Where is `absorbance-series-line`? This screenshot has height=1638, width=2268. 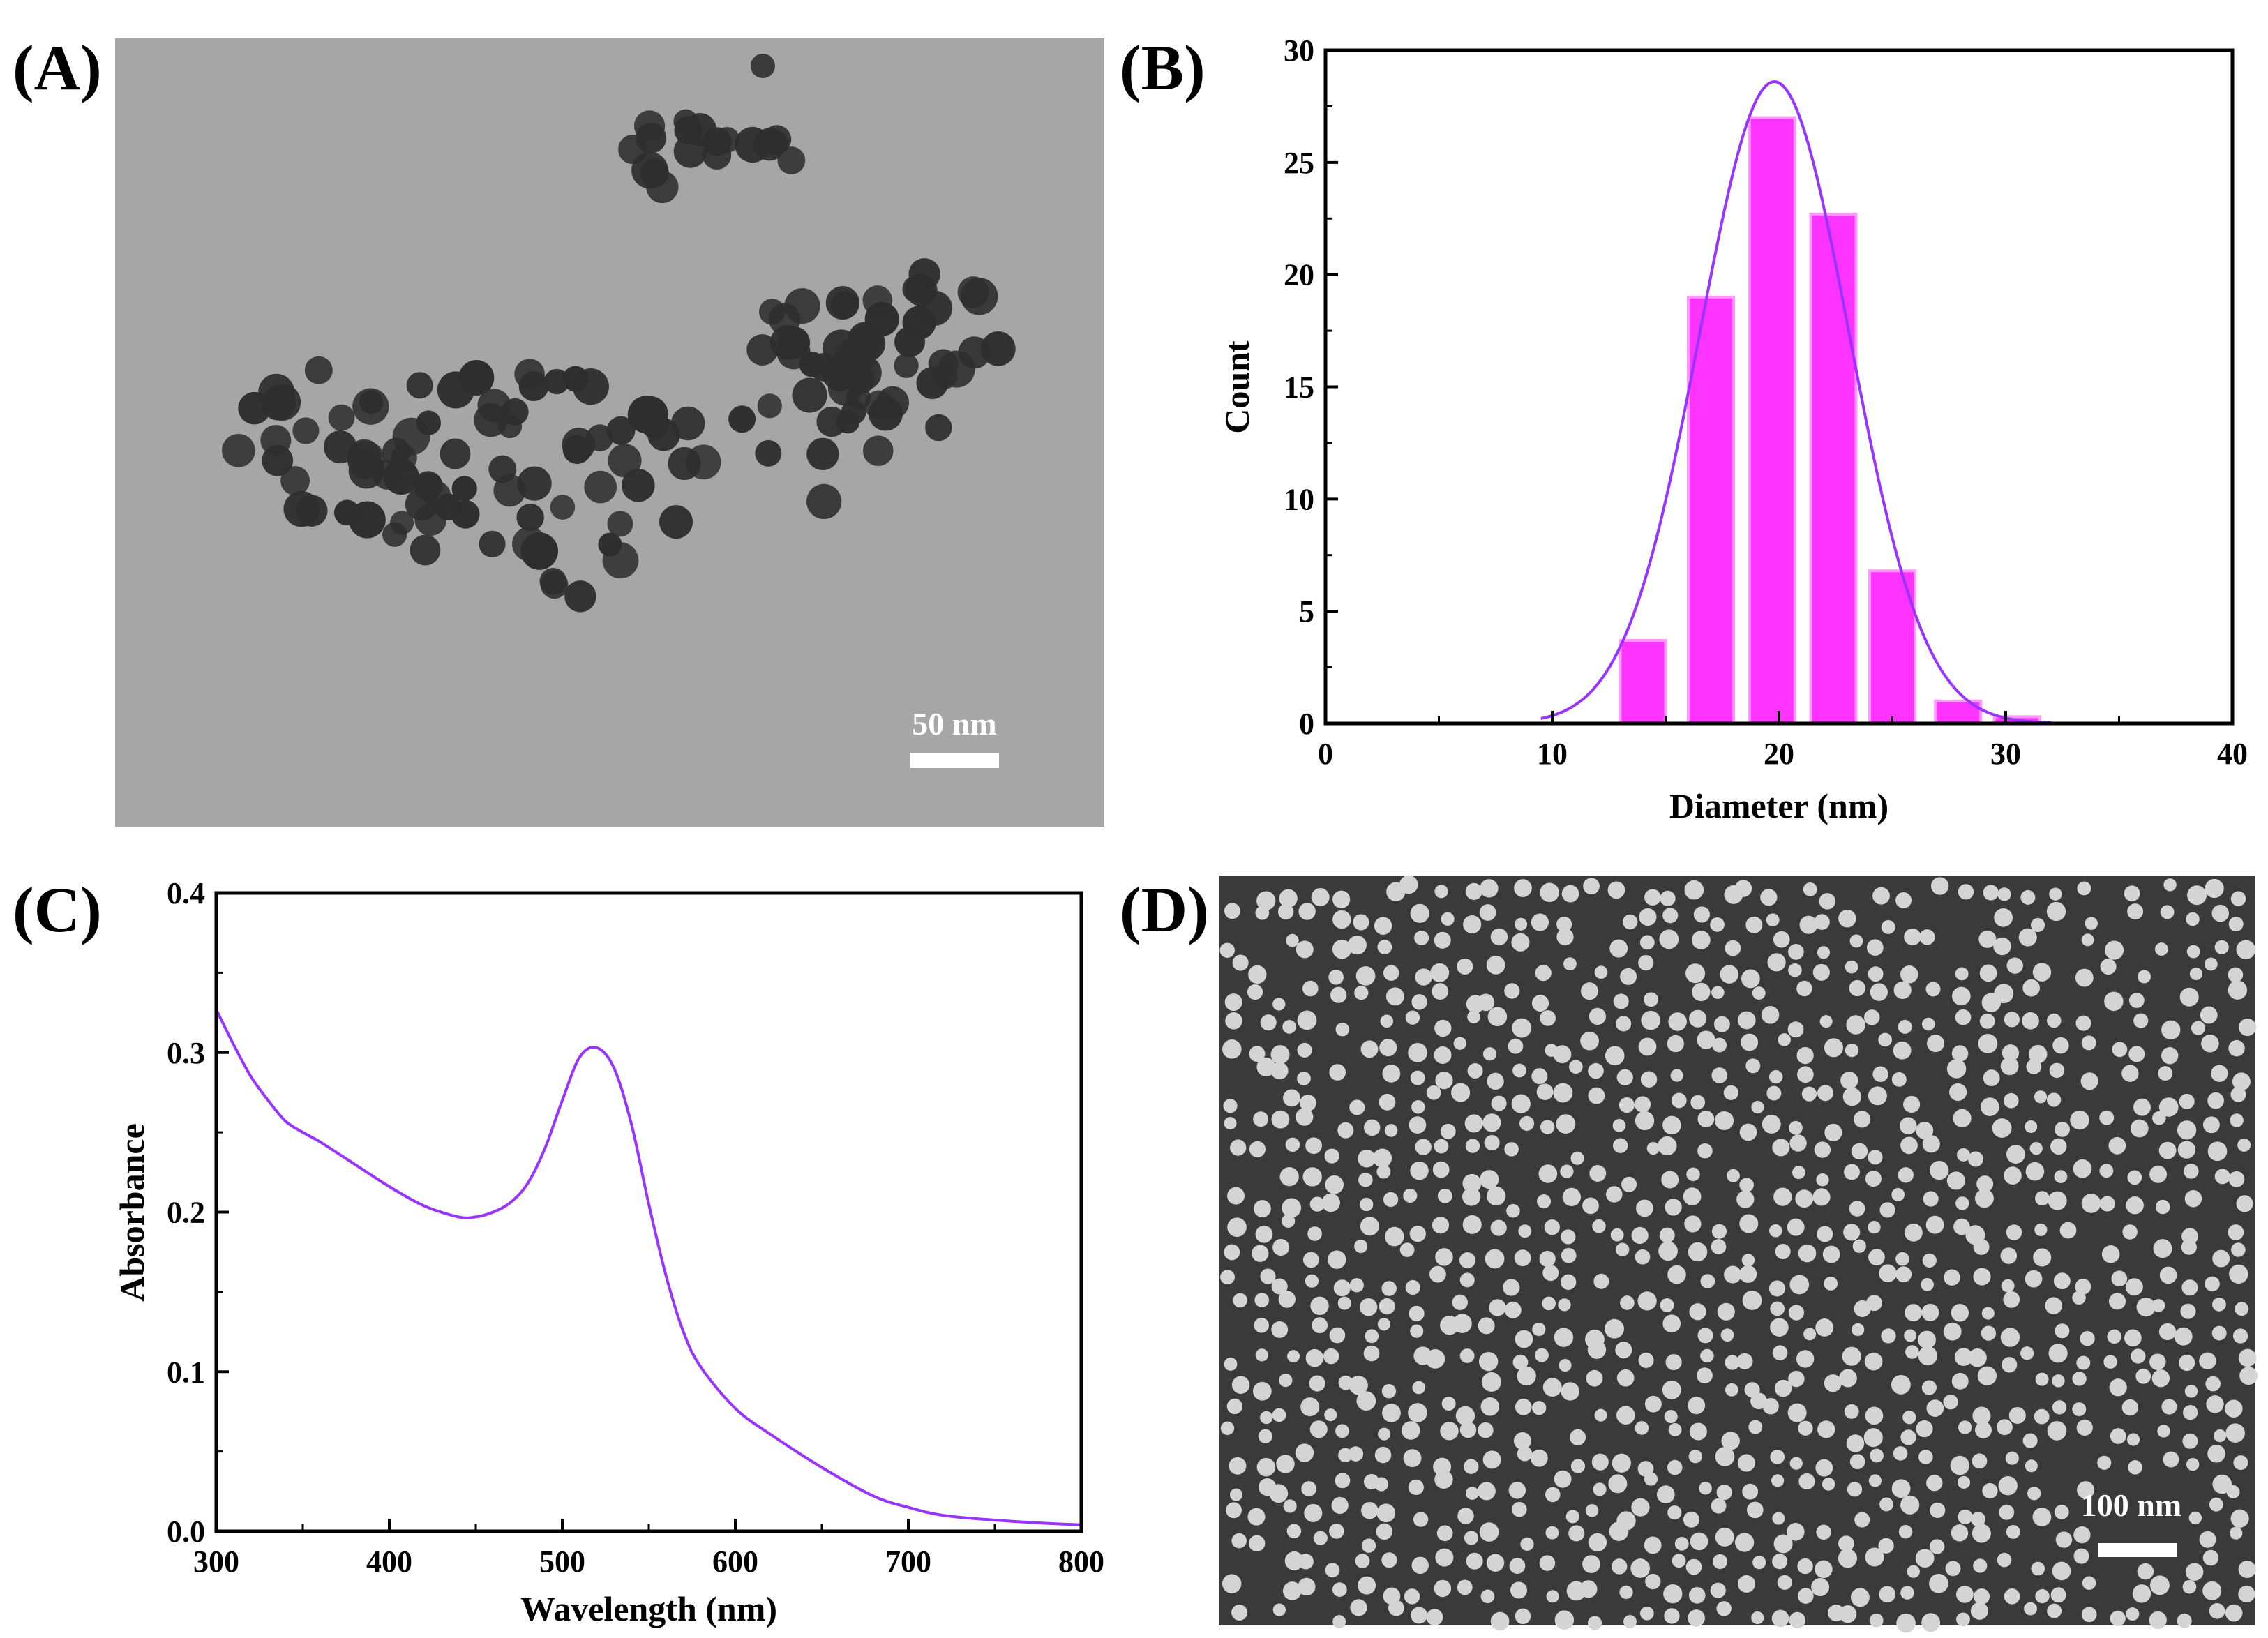
absorbance-series-line is located at coordinates (648, 1267).